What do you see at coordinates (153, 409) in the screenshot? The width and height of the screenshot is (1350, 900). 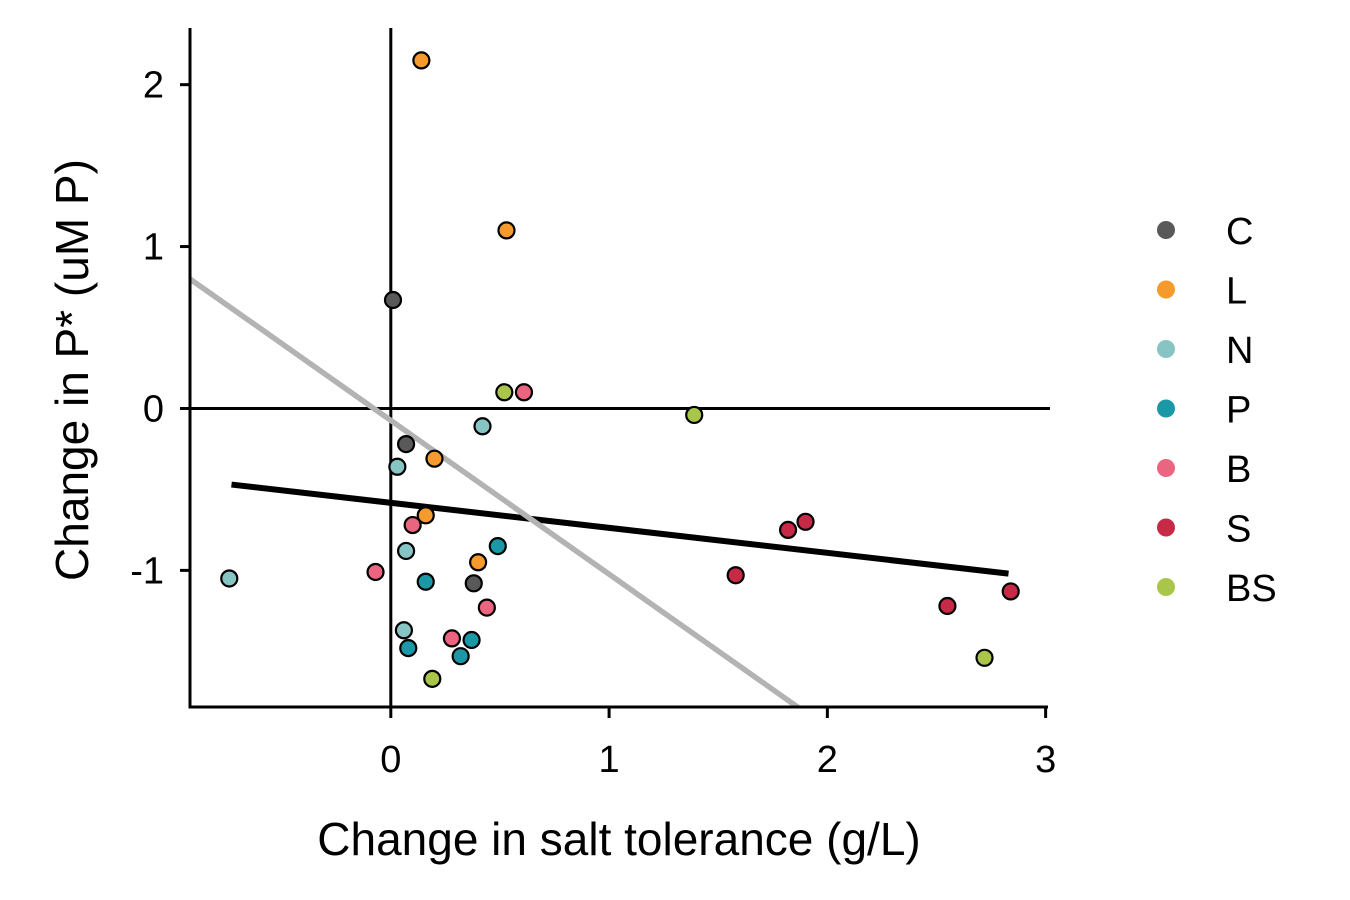 I see `y-tick-label: 0` at bounding box center [153, 409].